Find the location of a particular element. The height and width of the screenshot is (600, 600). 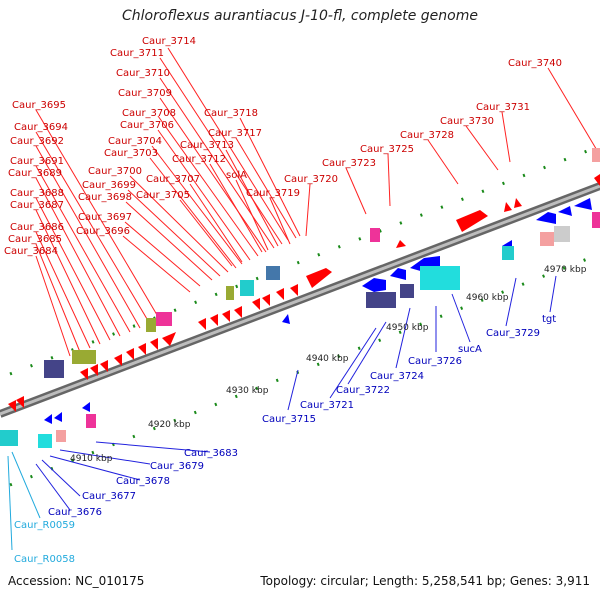

rna-leader-lines is located at coordinates (24, 501).